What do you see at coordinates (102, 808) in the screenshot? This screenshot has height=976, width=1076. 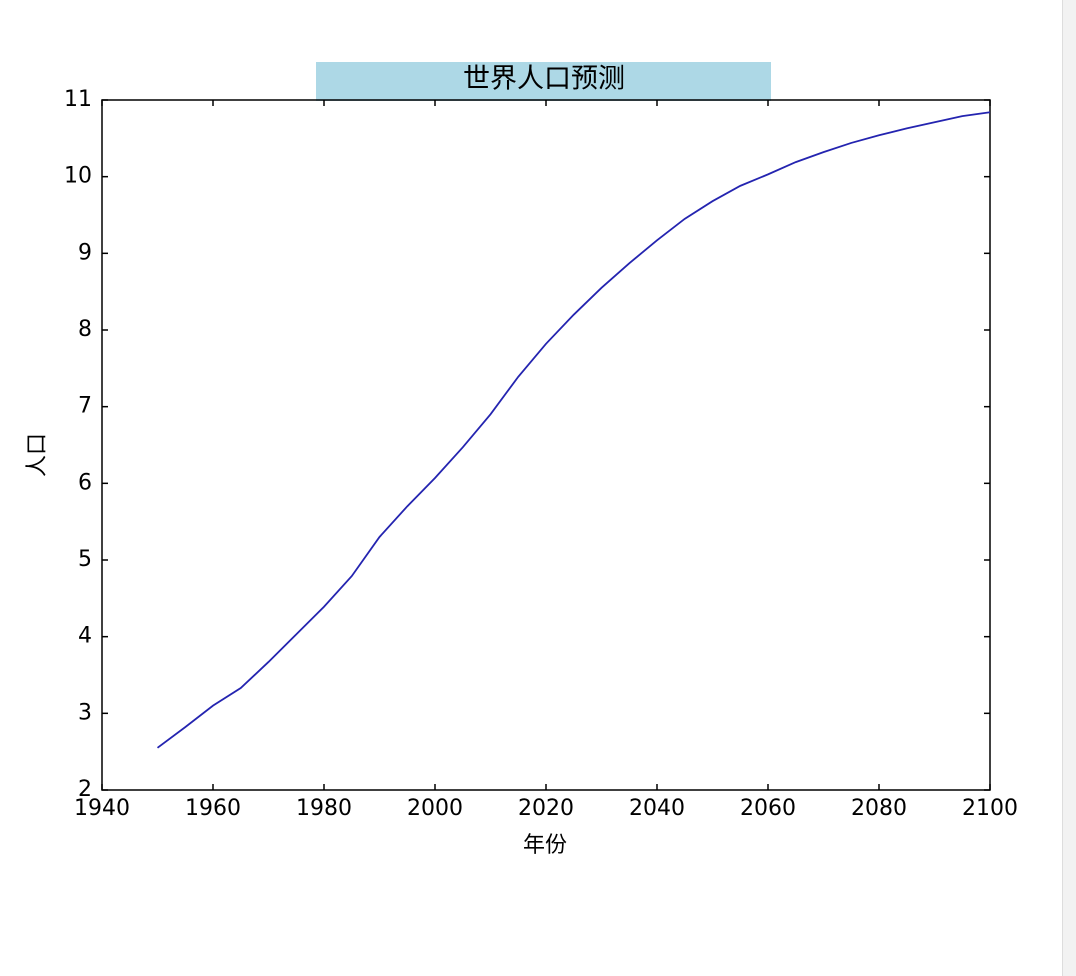 I see `x-tick-label: 1940` at bounding box center [102, 808].